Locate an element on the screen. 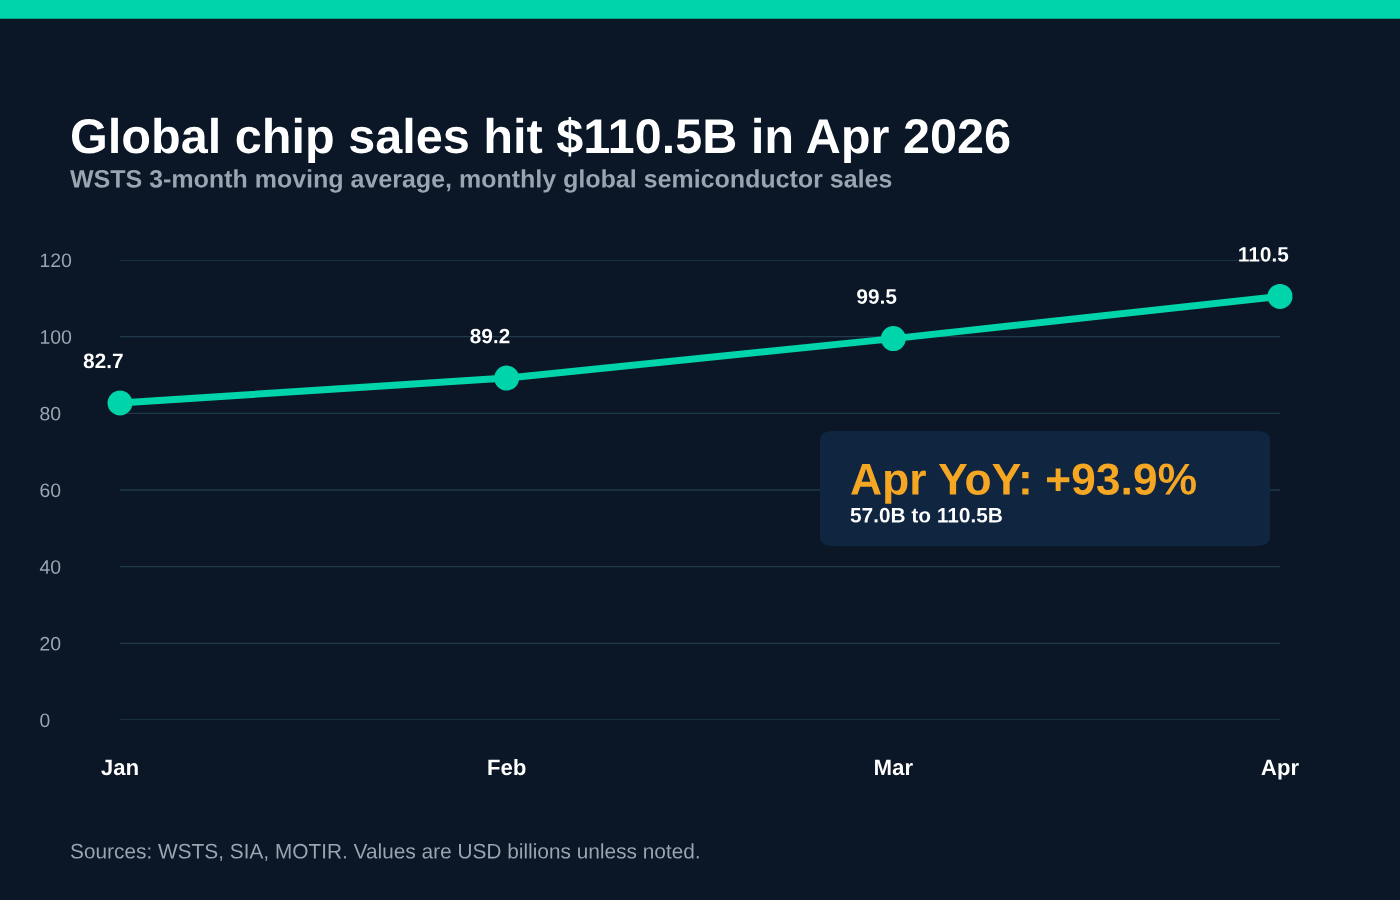 Image resolution: width=1400 pixels, height=900 pixels. chart-subtitle: WSTS 3-month moving average, monthly global semiconductor sales is located at coordinates (481, 181).